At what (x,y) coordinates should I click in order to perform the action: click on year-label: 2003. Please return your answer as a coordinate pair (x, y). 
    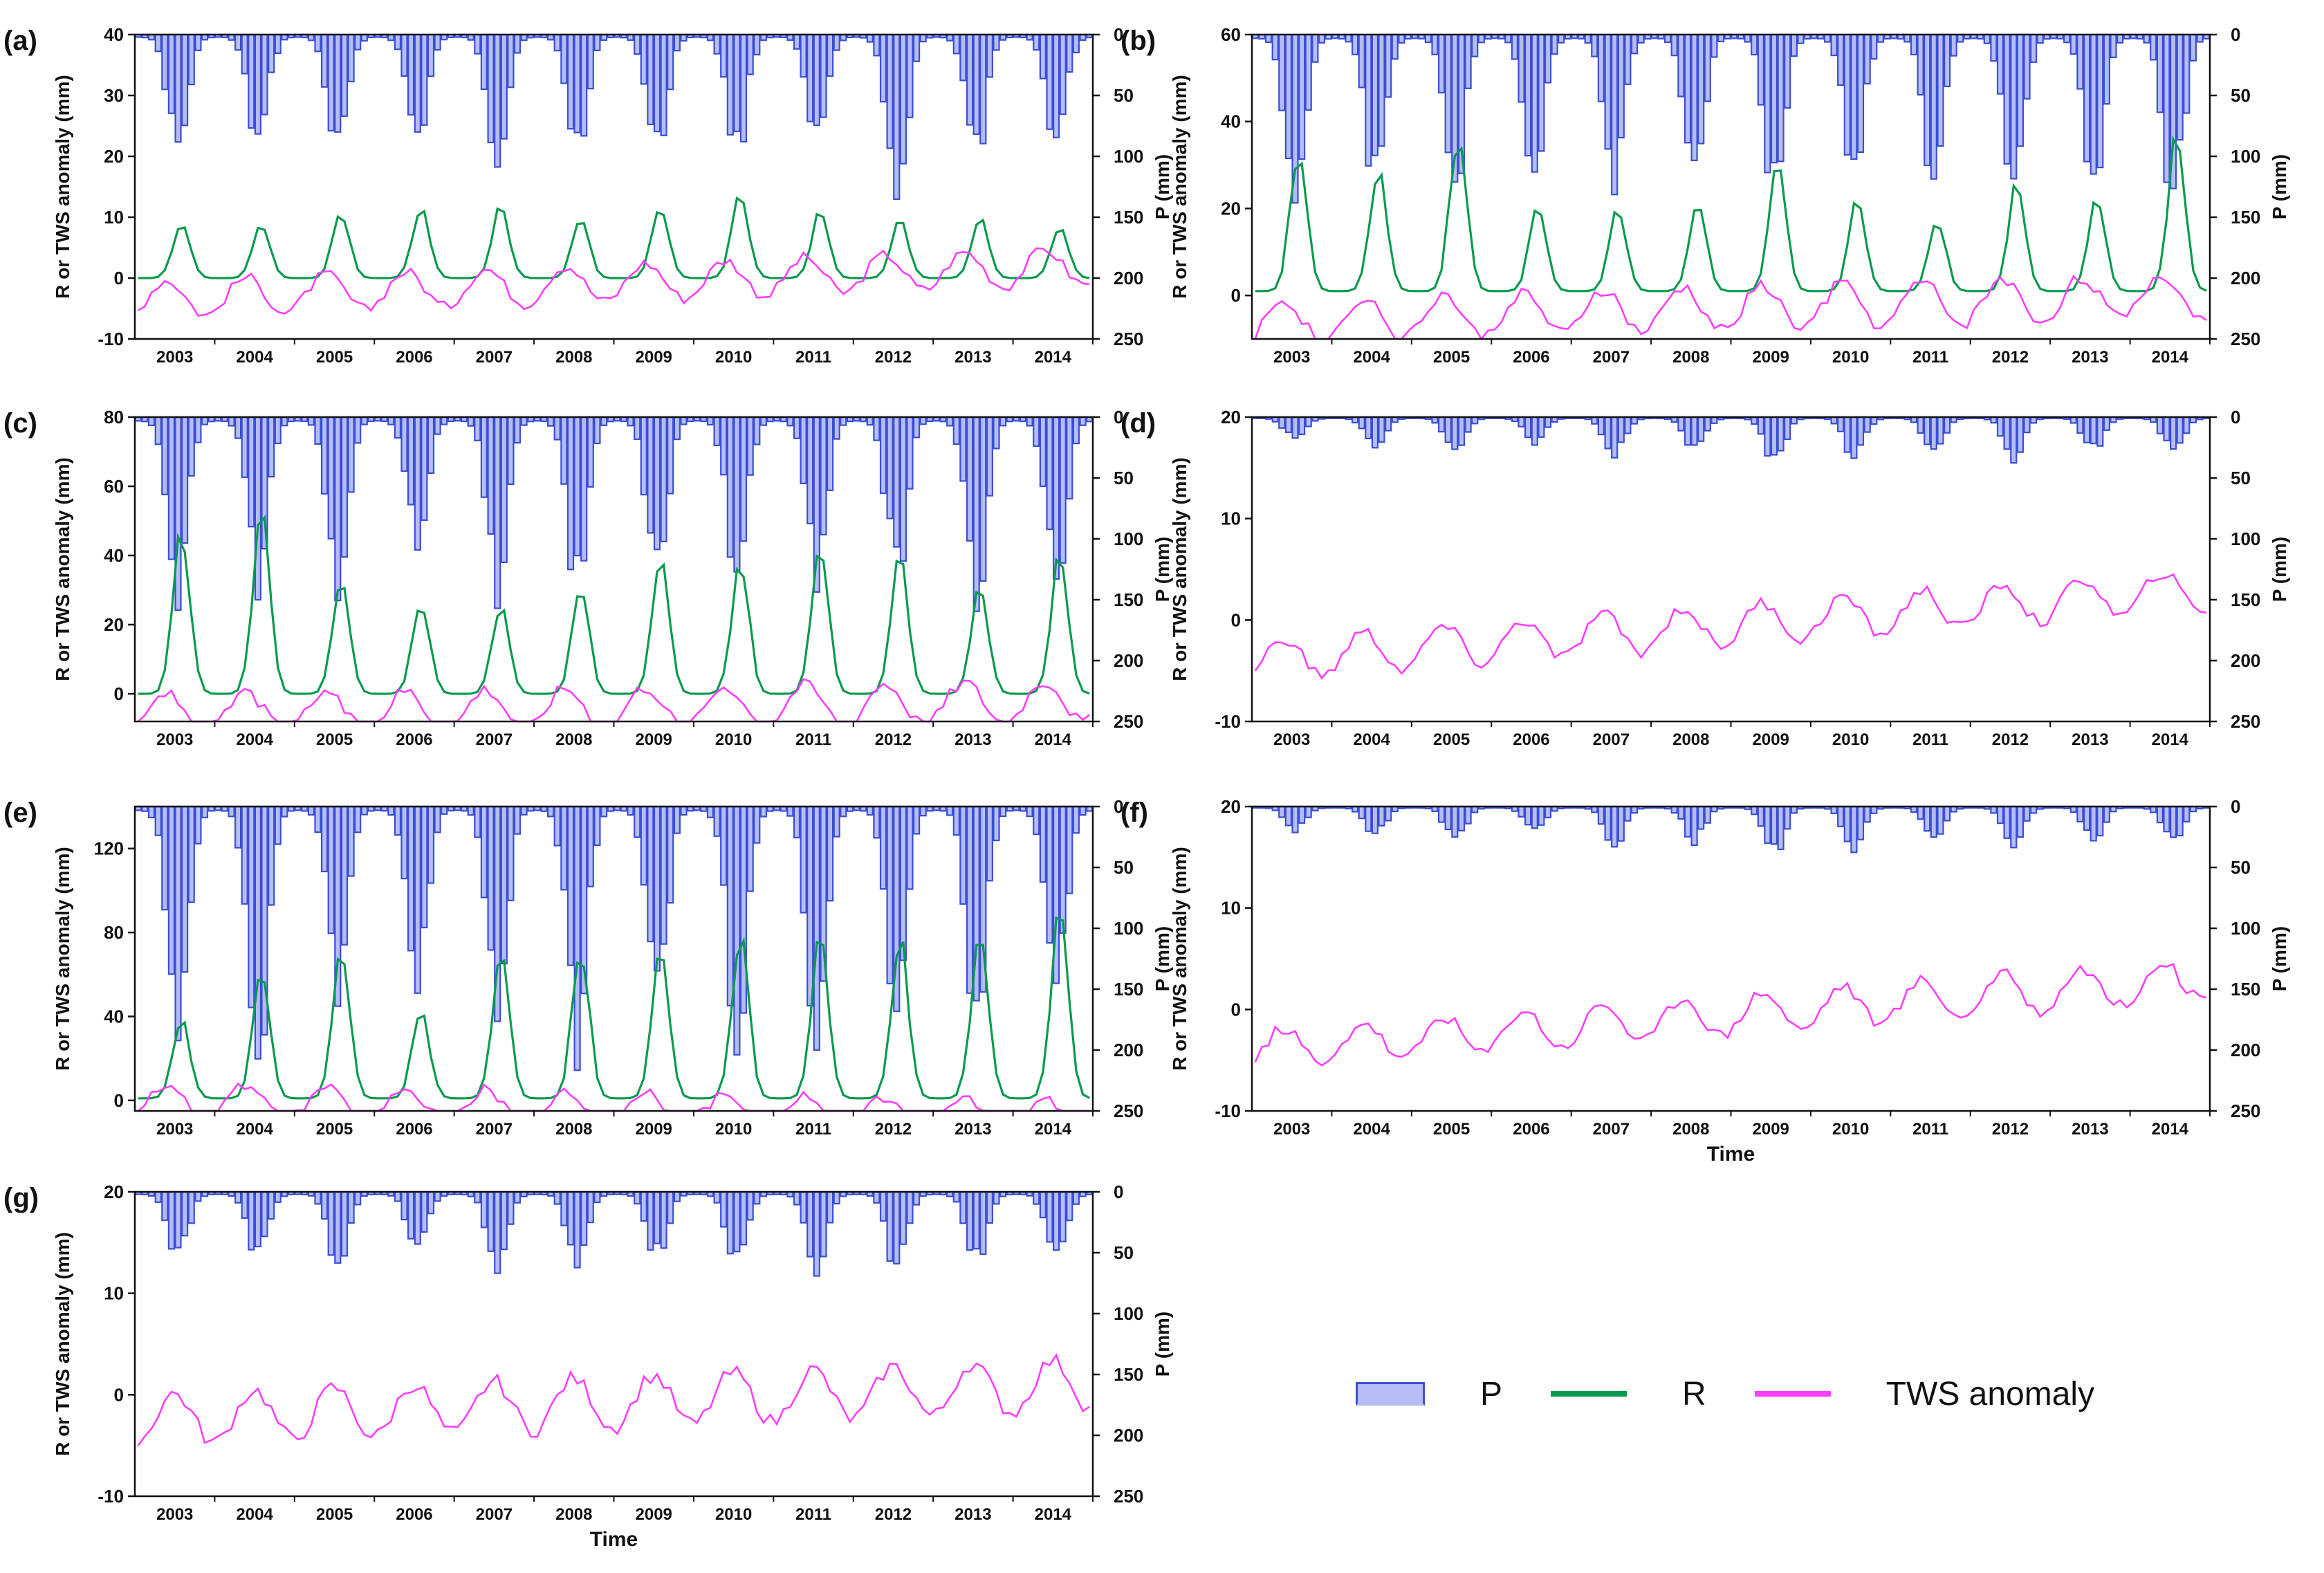
    Looking at the image, I should click on (1291, 1129).